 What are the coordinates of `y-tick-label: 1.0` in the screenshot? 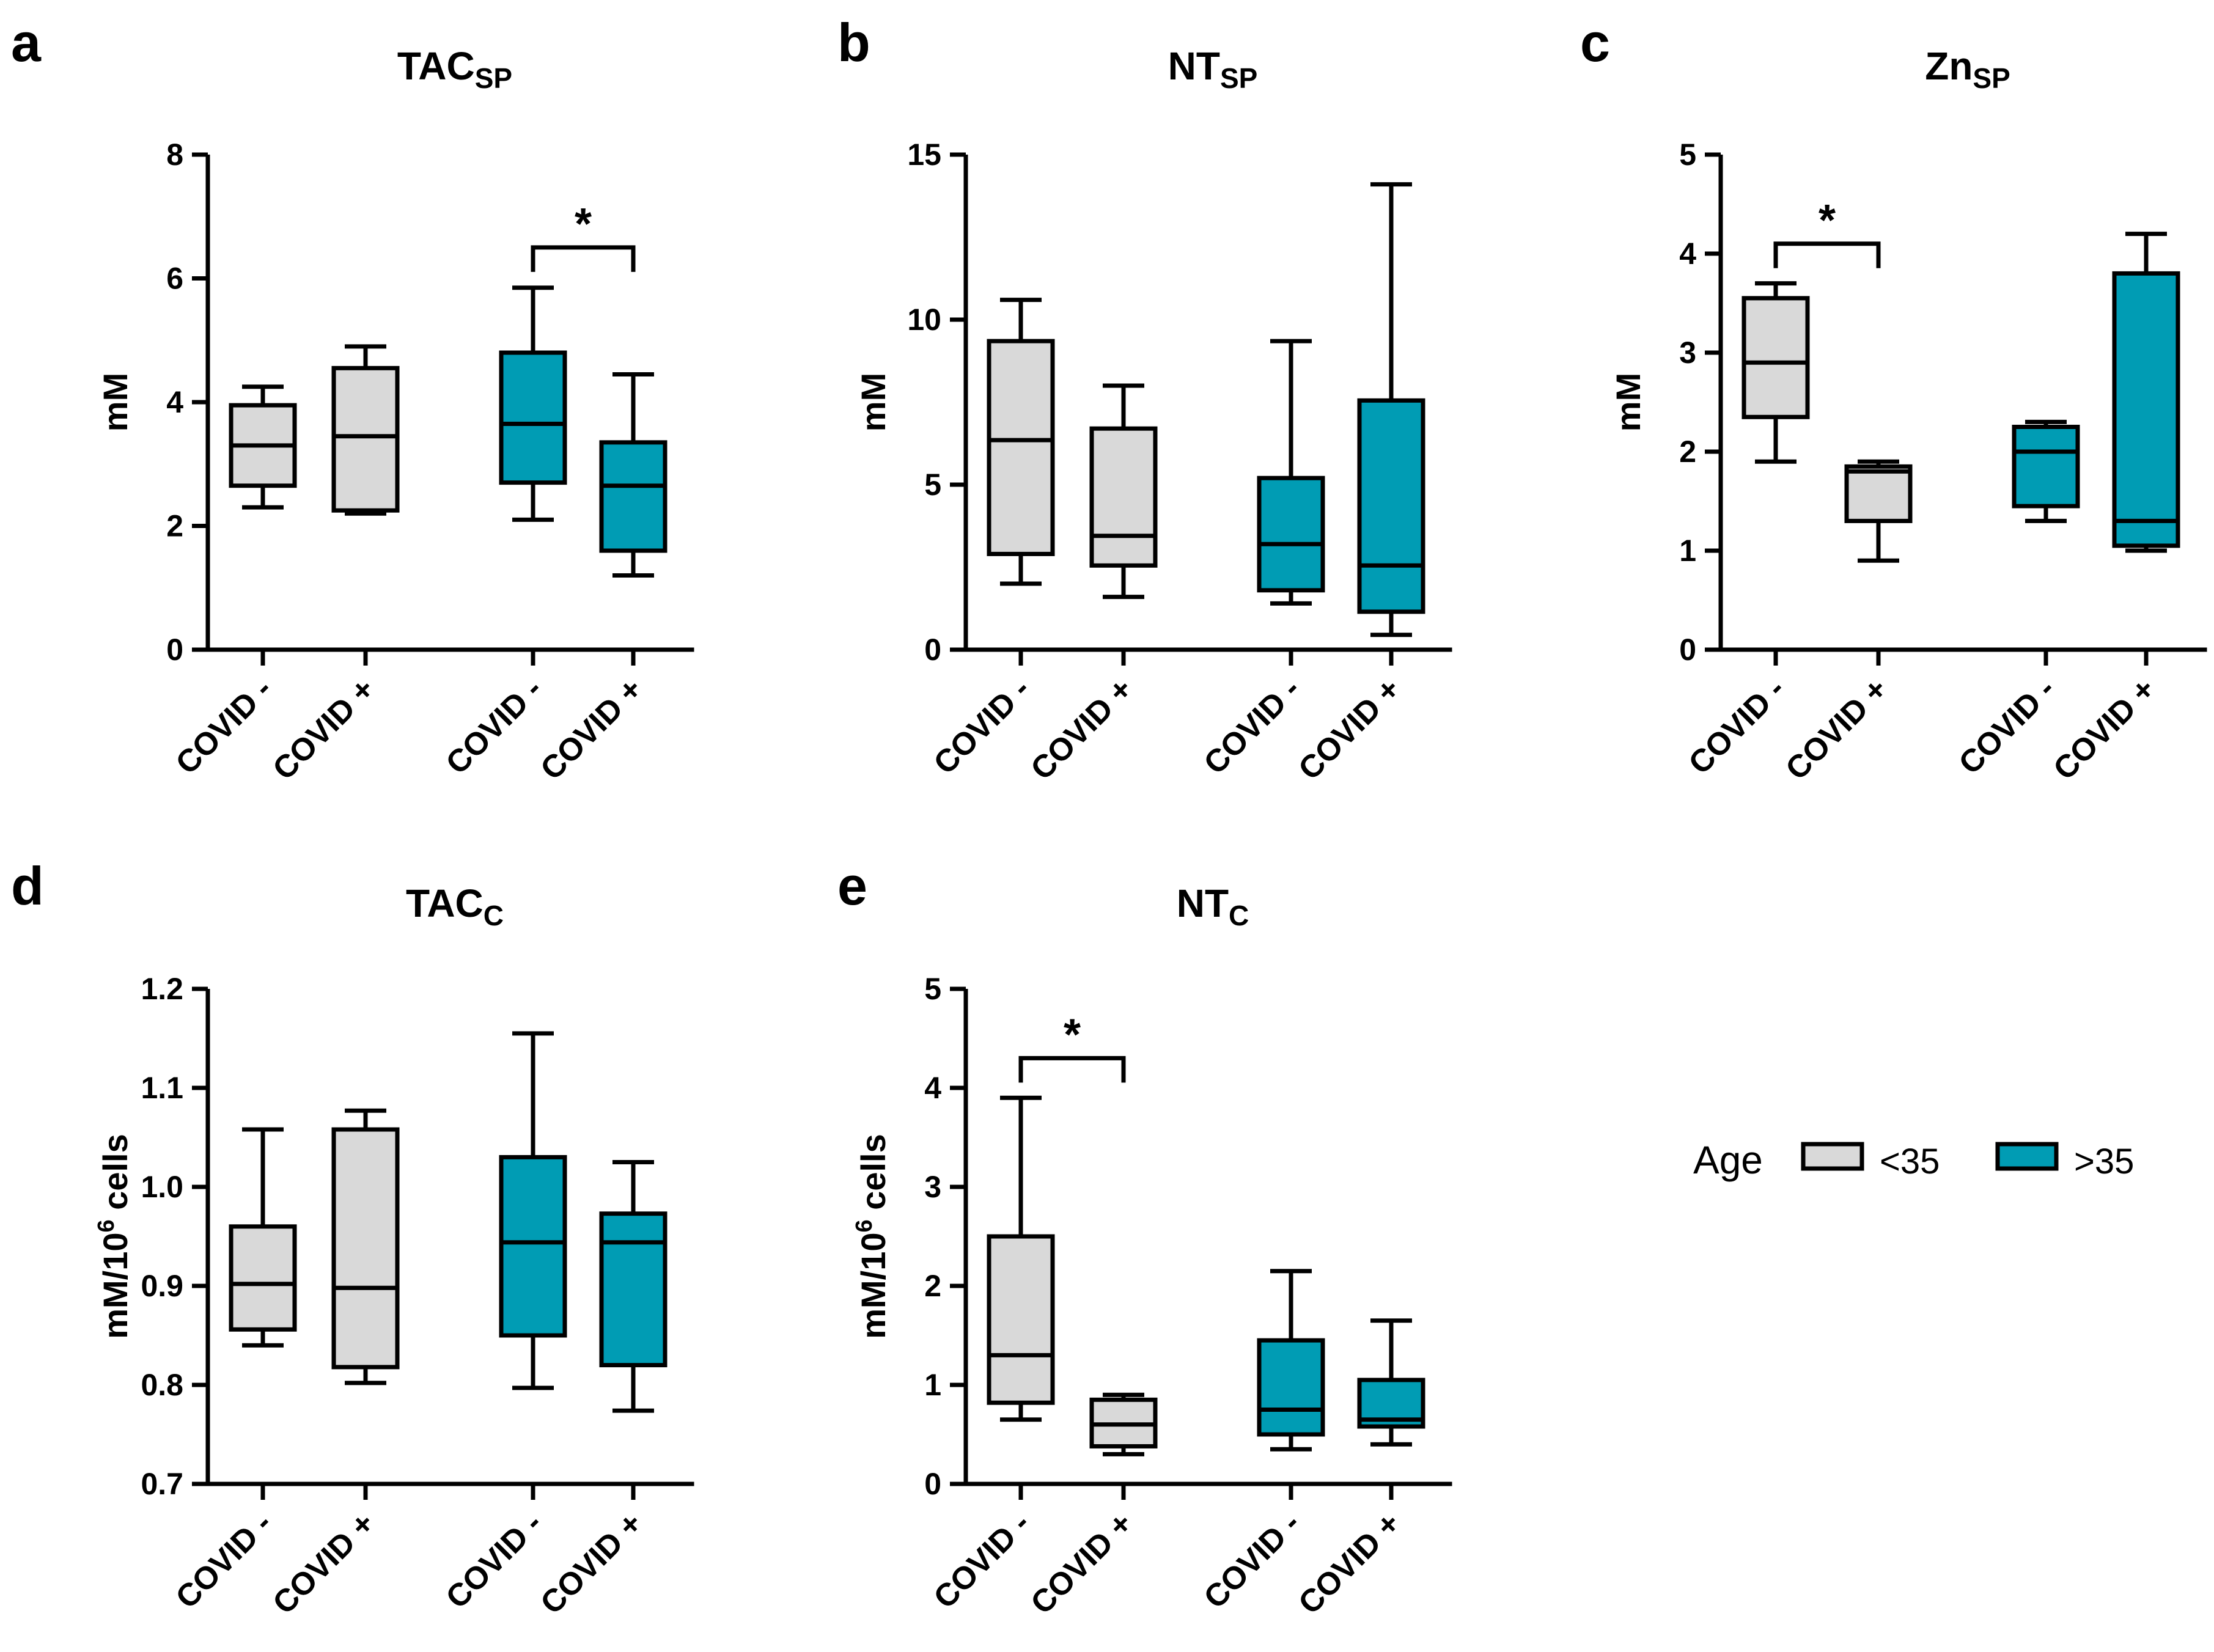 It's located at (162, 1187).